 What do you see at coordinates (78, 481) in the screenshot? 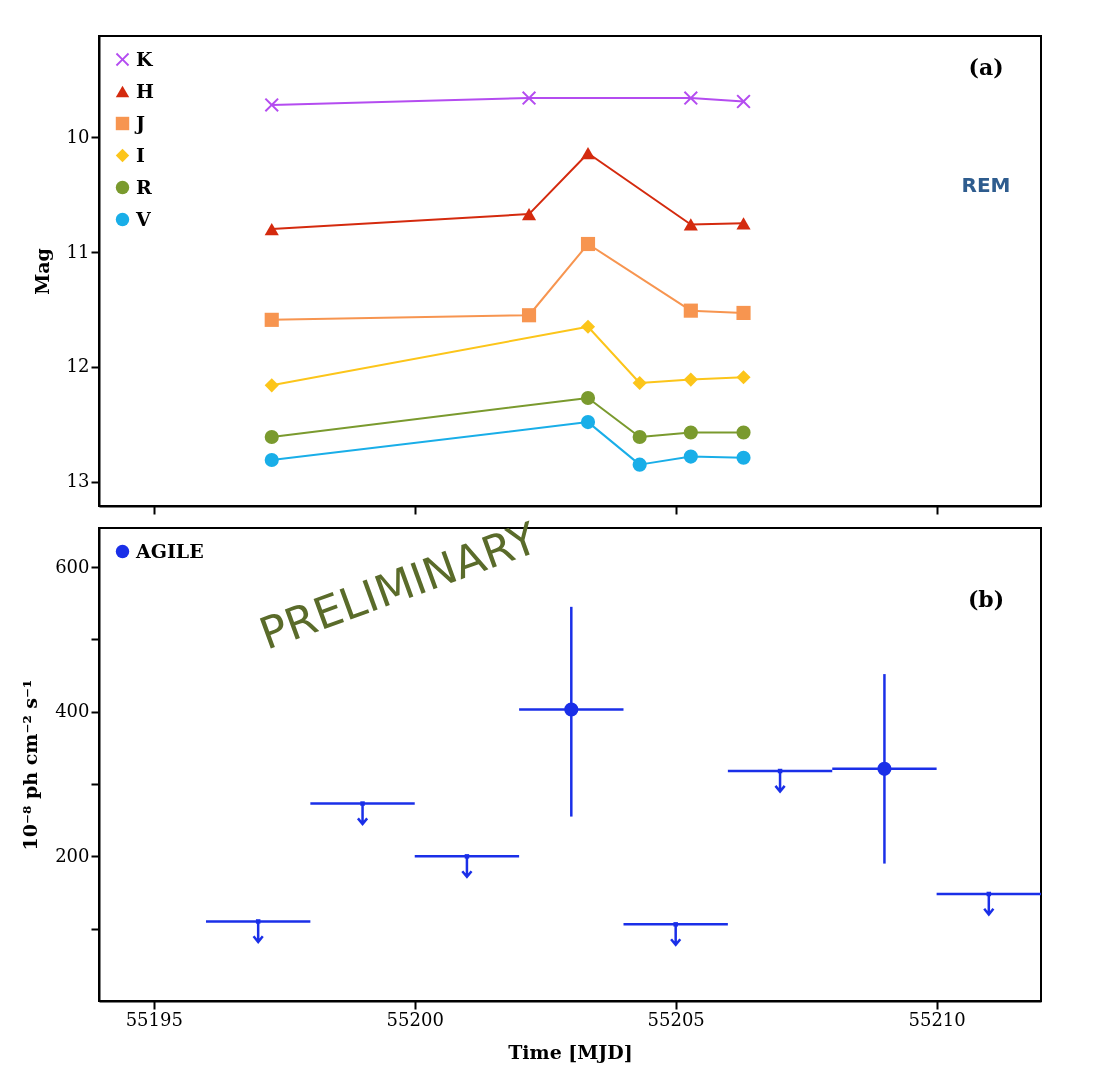
I see `y-tick-label: 13` at bounding box center [78, 481].